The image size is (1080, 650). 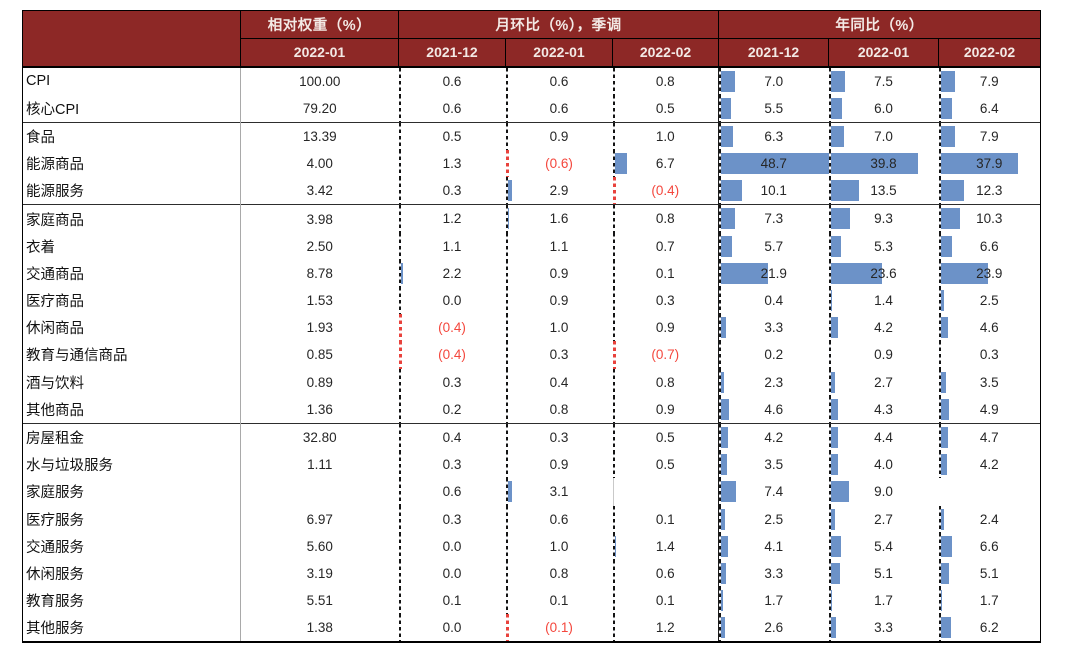 I want to click on weight-value: 0.89, so click(x=319, y=382).